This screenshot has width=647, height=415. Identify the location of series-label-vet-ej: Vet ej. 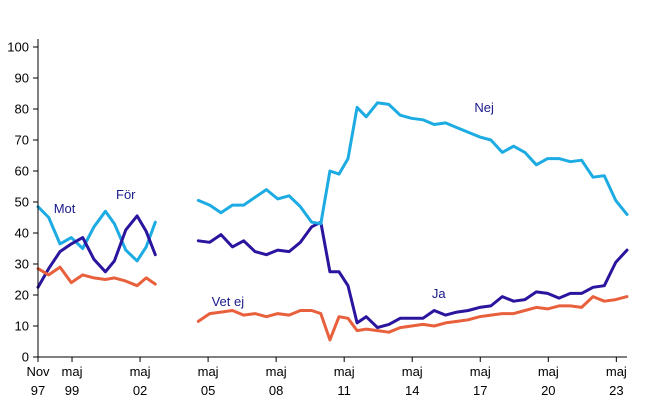
(228, 301).